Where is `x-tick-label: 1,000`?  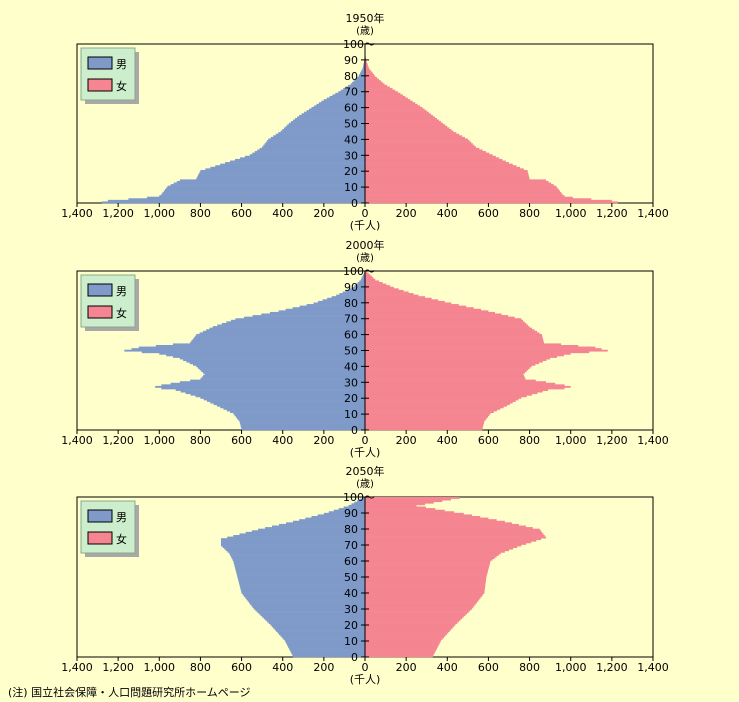 x-tick-label: 1,000 is located at coordinates (160, 667).